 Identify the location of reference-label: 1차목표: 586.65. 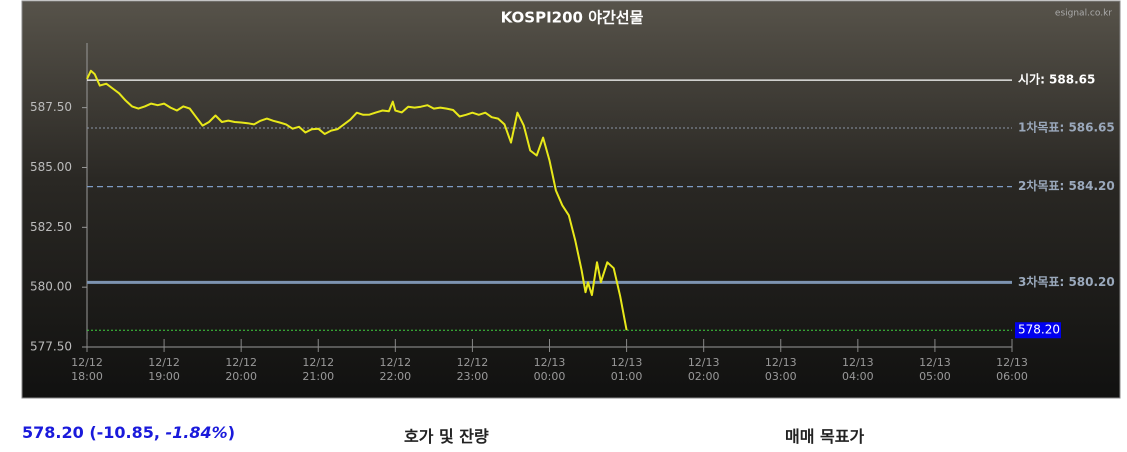
(1066, 126).